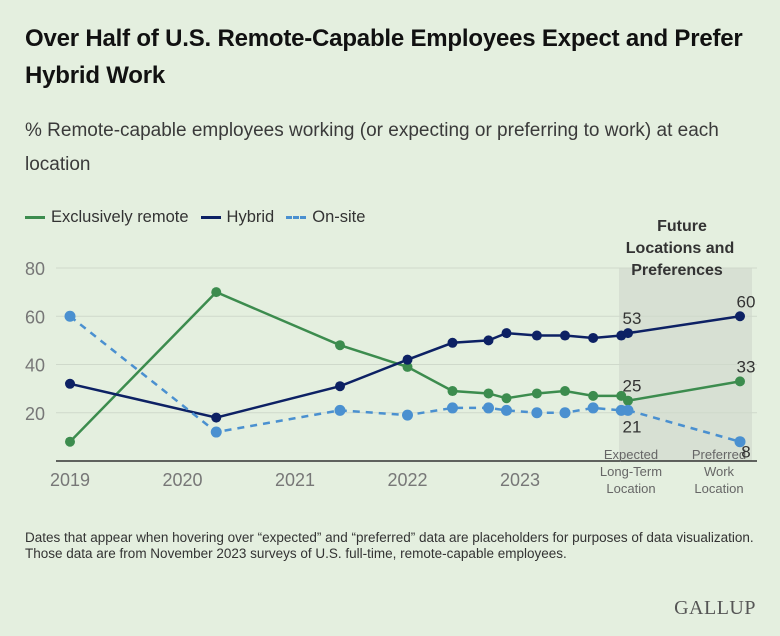 The height and width of the screenshot is (636, 780). Describe the element at coordinates (746, 301) in the screenshot. I see `data-label-hybrid: 60` at that location.